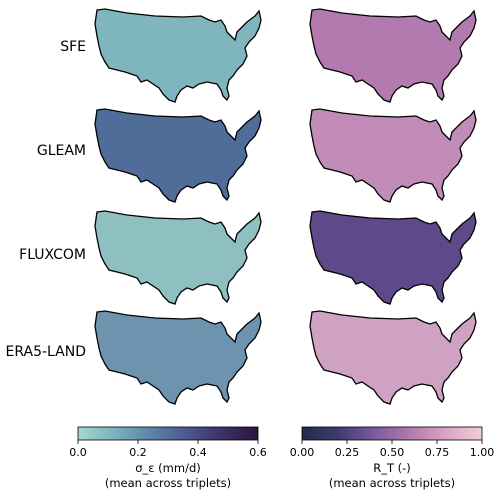 The width and height of the screenshot is (500, 497). I want to click on colorbar-sigma-label-line2: (mean across triplets), so click(168, 483).